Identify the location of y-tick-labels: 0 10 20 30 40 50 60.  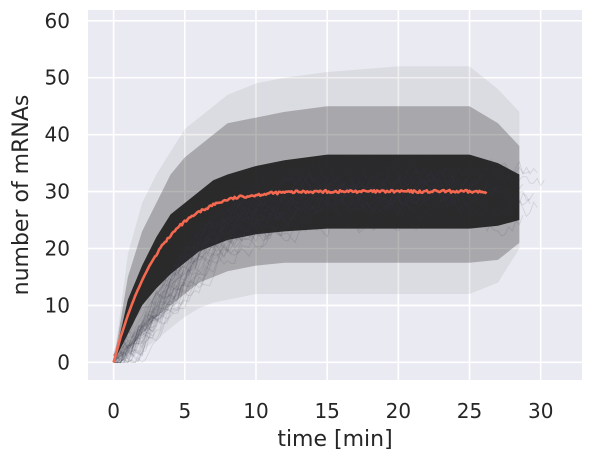
(57, 192).